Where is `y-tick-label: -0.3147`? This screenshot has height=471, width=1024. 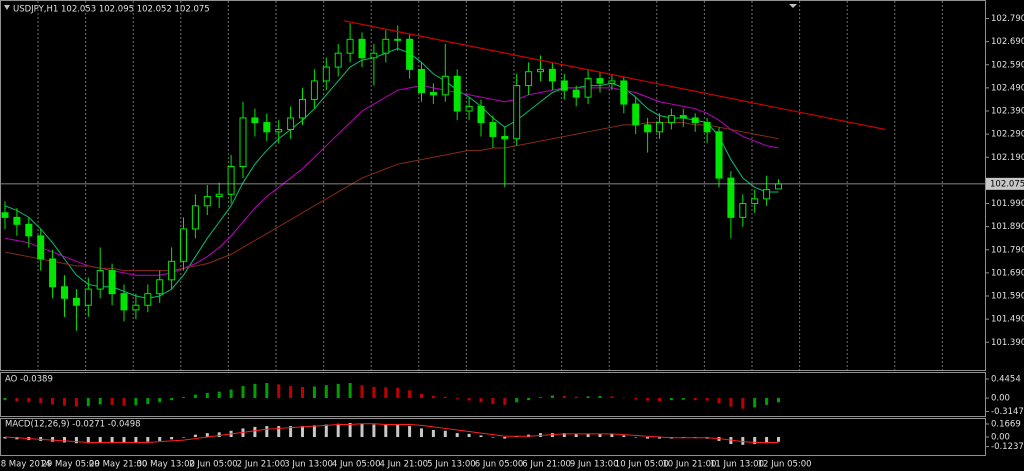 y-tick-label: -0.3147 is located at coordinates (1007, 412).